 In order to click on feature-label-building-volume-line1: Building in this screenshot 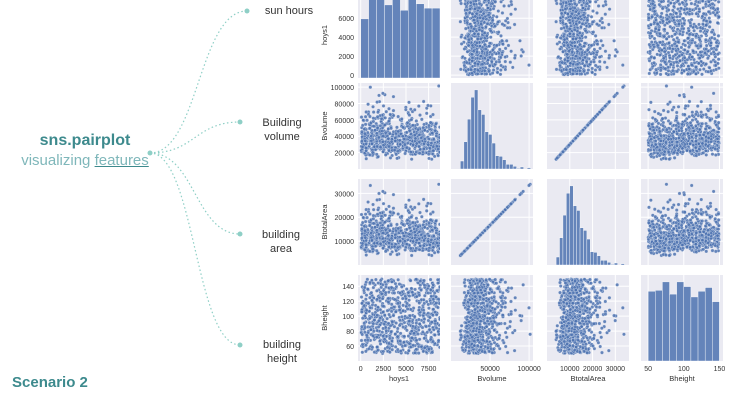, I will do `click(282, 123)`.